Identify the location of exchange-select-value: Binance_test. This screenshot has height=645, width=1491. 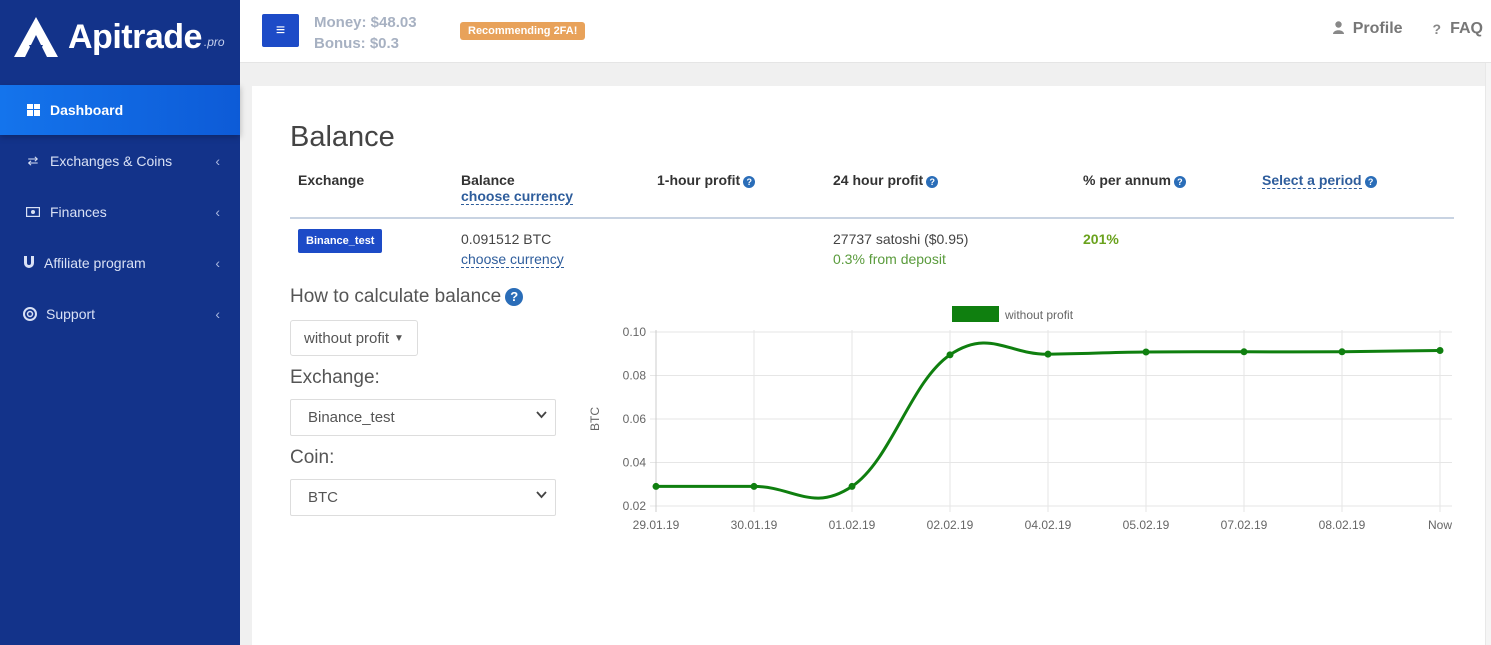
(351, 417).